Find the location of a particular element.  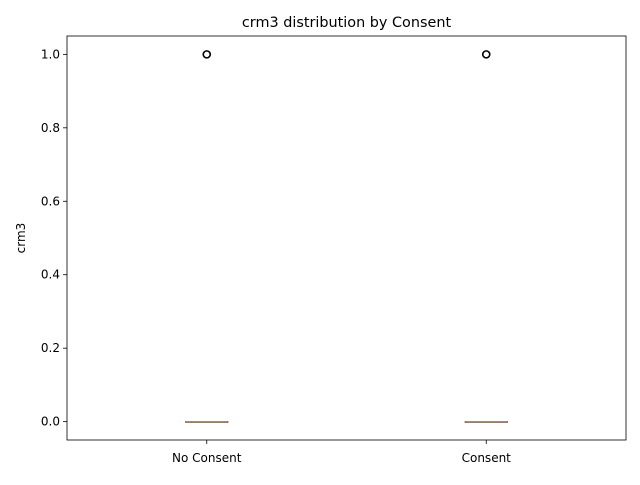

y-tick-label: 0.6 is located at coordinates (50, 201).